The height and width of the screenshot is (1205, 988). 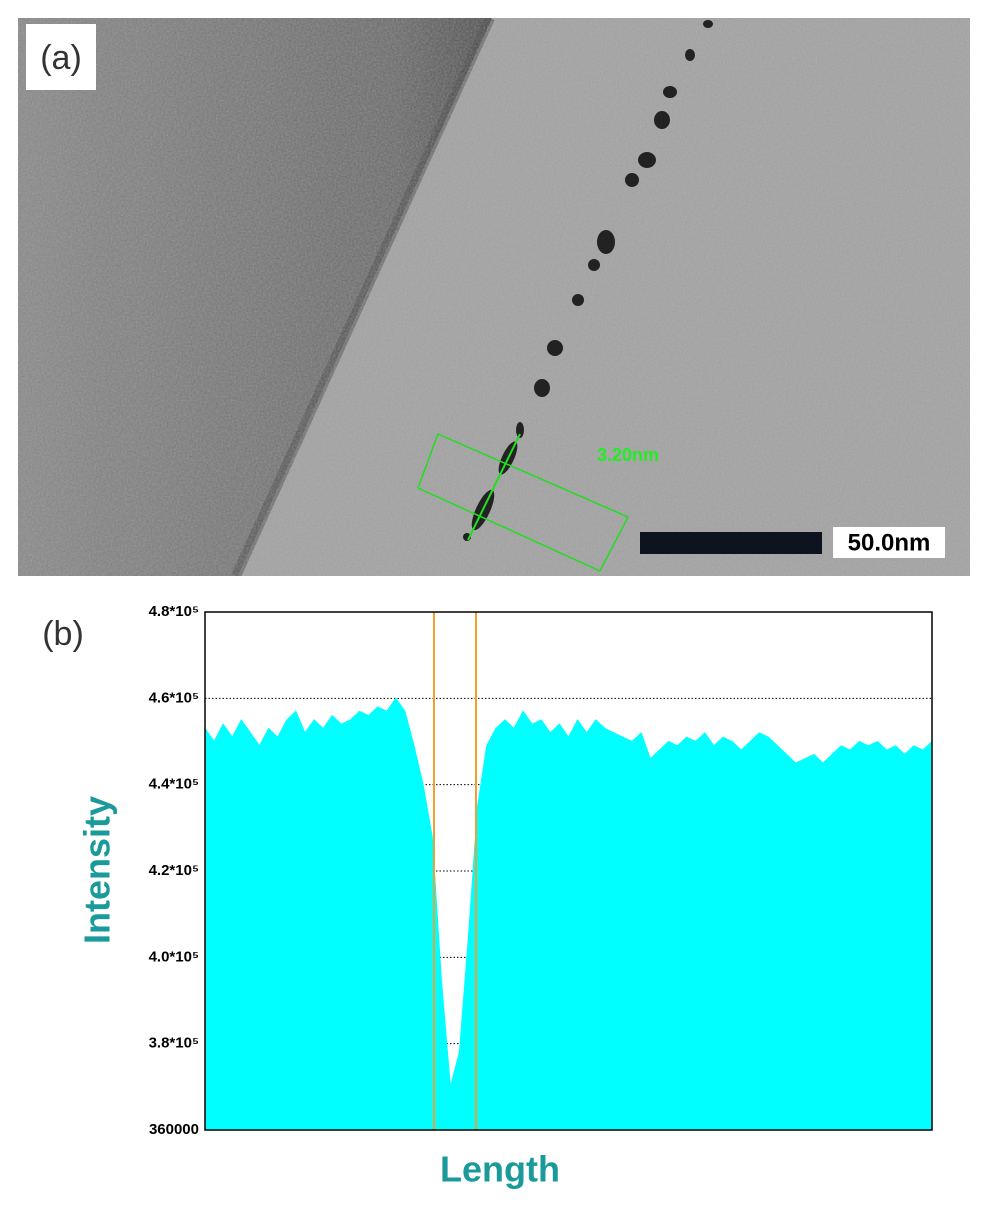 I want to click on panel-label: (a), so click(x=61, y=58).